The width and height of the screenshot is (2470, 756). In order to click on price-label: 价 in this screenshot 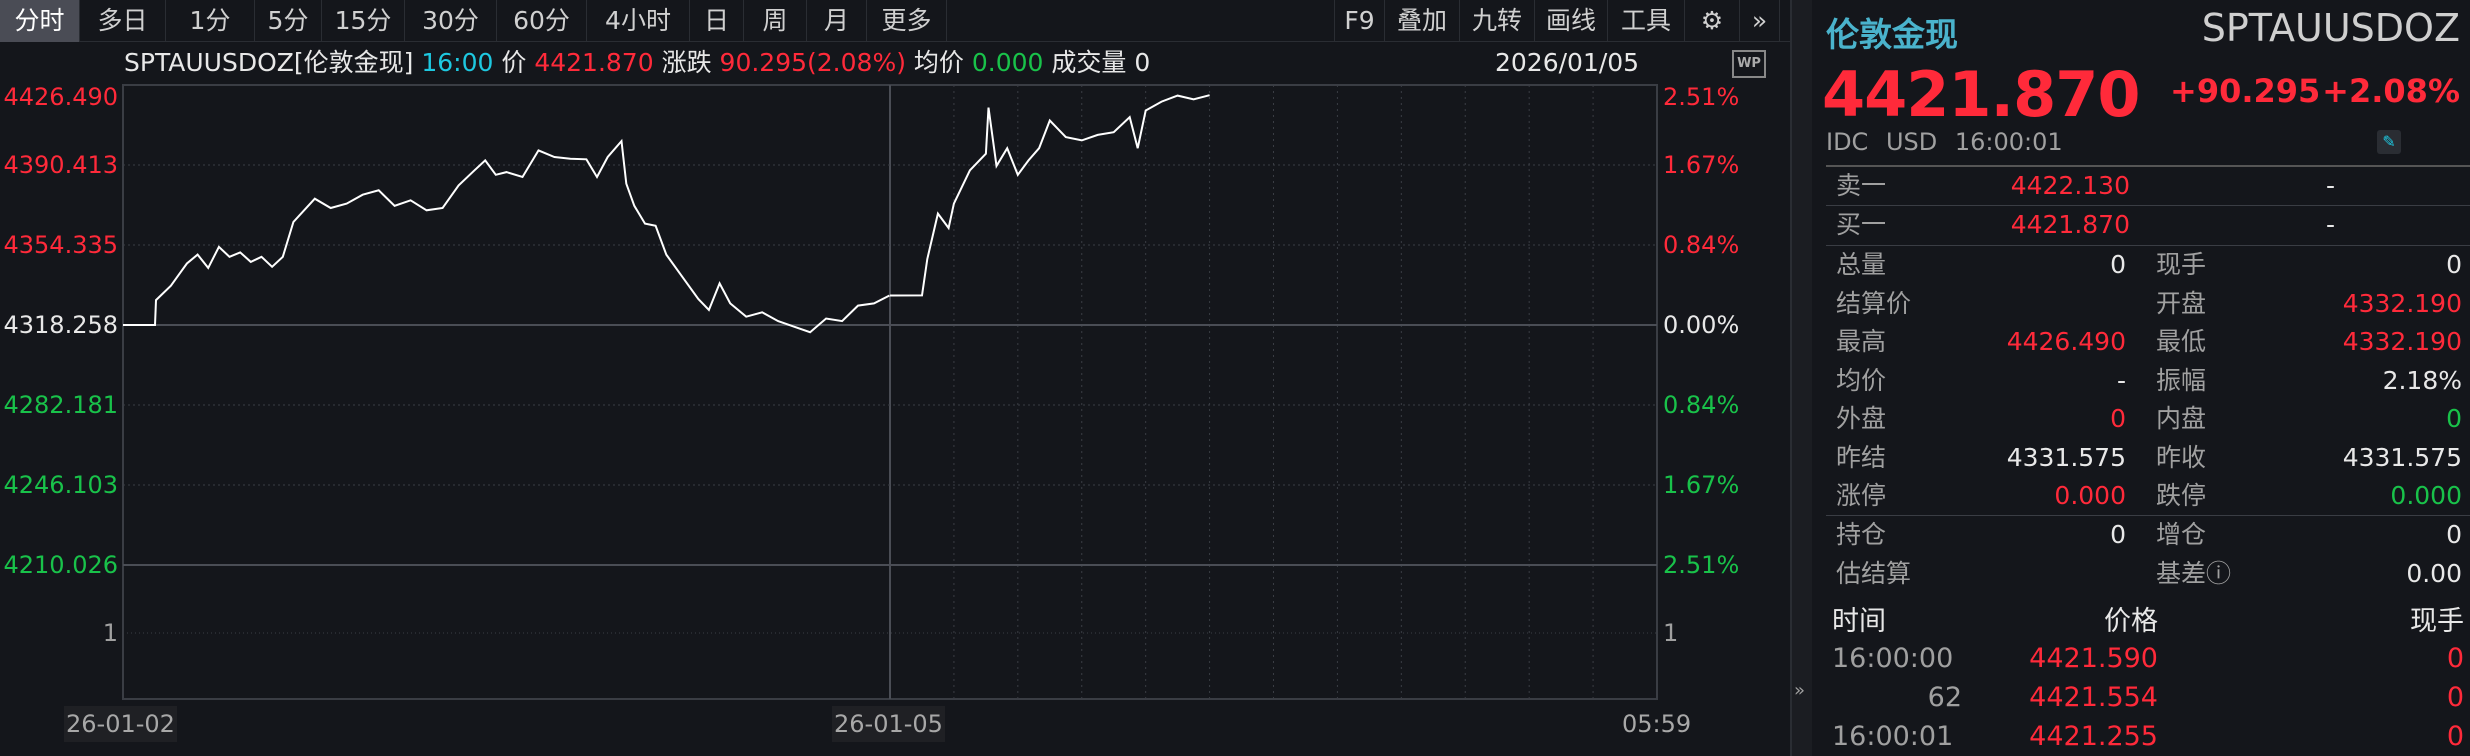, I will do `click(514, 62)`.